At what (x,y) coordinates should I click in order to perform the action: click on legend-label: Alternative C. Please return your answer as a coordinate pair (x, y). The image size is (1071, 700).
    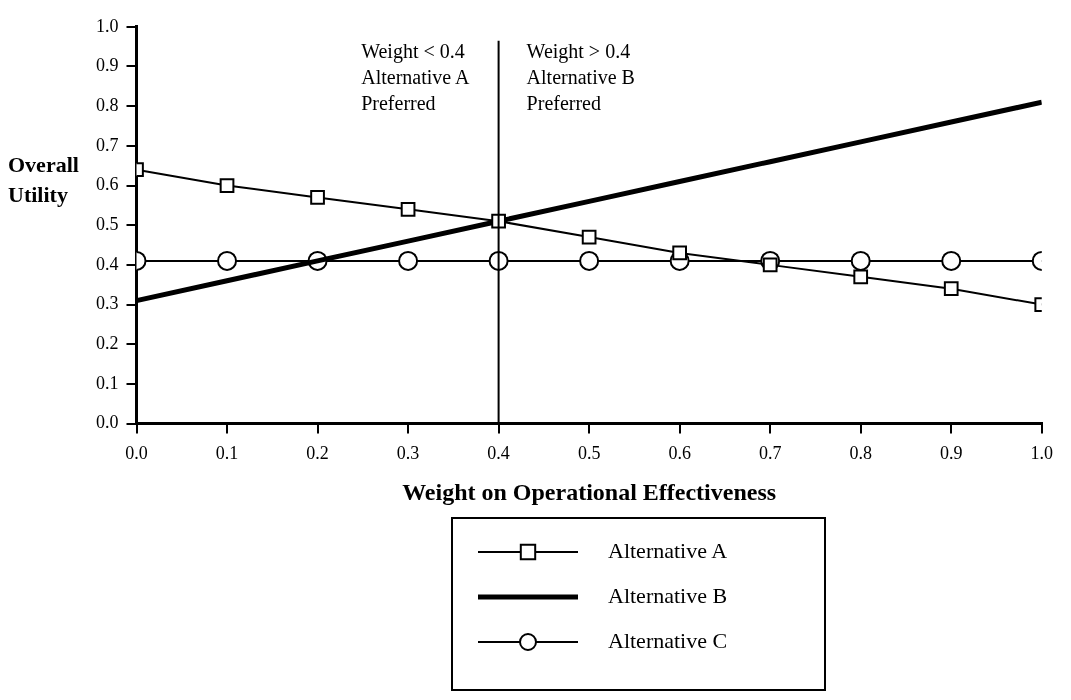
    Looking at the image, I should click on (668, 640).